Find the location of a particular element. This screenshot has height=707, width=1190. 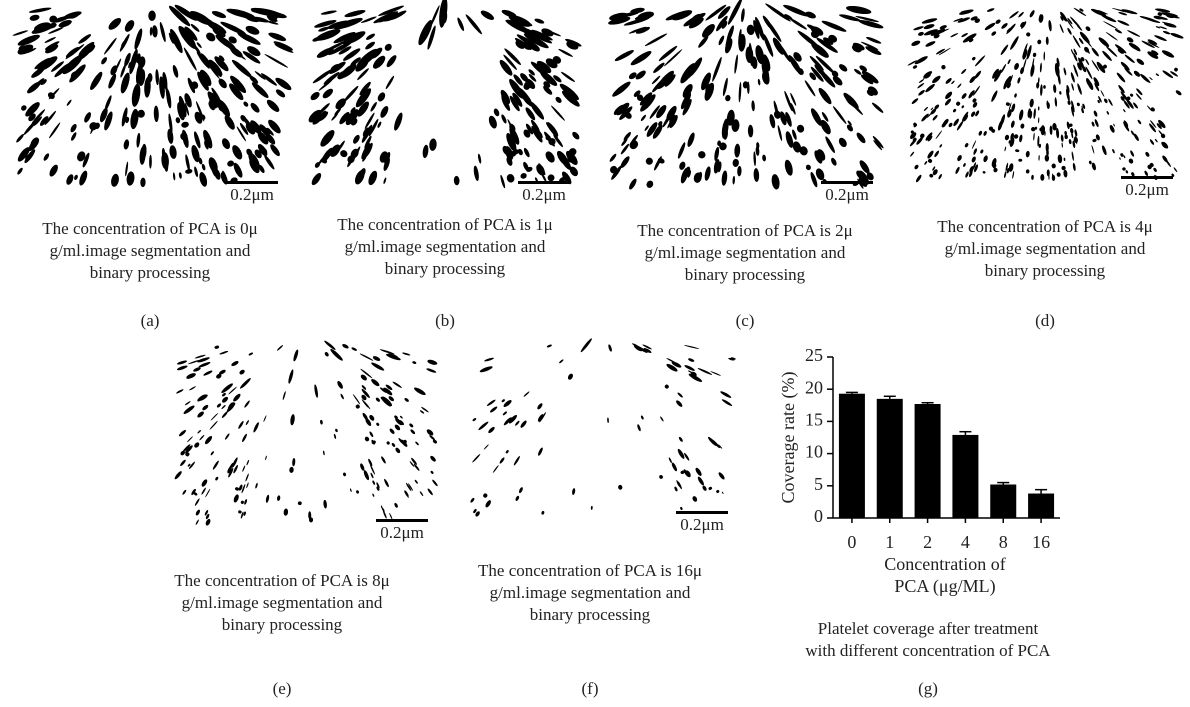

caption-line: The concentration of PCA is 2μ is located at coordinates (744, 230).